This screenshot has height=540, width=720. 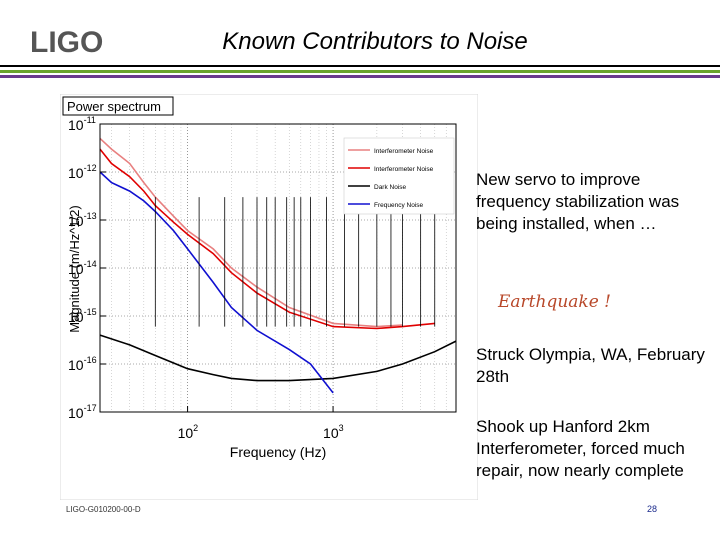 I want to click on y-tick-label: 10-14, so click(x=82, y=268).